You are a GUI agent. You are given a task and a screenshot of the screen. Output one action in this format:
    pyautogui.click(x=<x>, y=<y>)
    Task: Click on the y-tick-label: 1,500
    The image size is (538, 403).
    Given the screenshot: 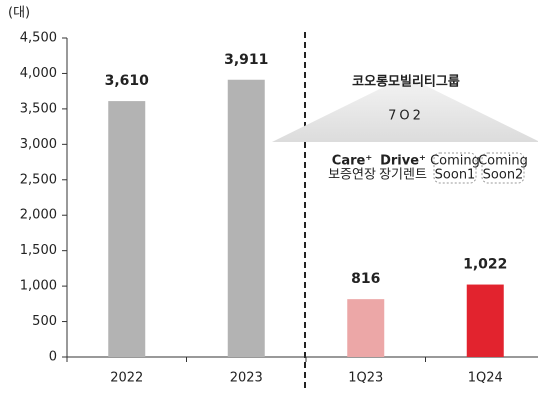 What is the action you would take?
    pyautogui.click(x=38, y=250)
    